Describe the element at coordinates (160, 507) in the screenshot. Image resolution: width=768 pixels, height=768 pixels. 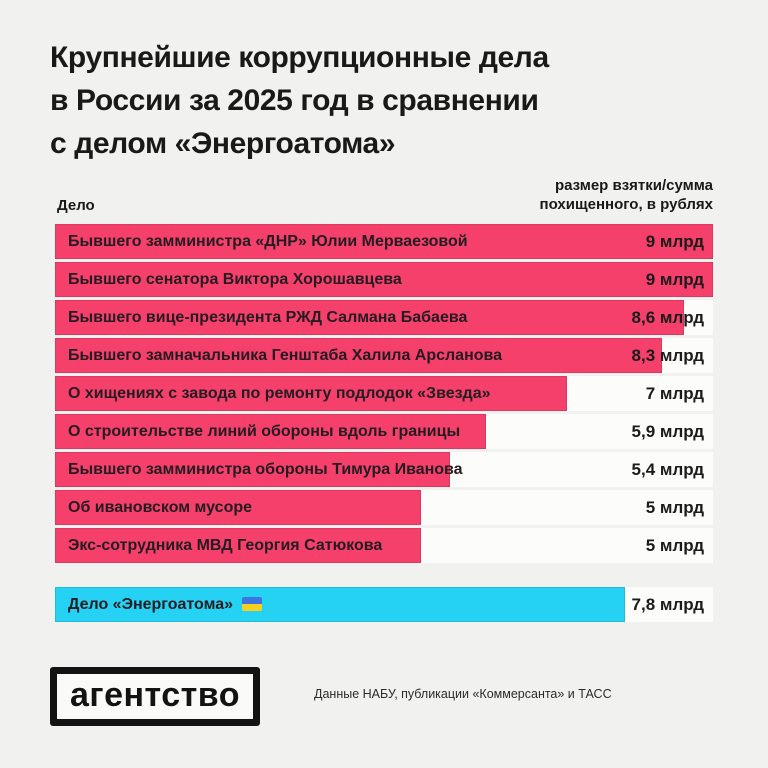
I see `case-label: Об ивановском мусоре` at that location.